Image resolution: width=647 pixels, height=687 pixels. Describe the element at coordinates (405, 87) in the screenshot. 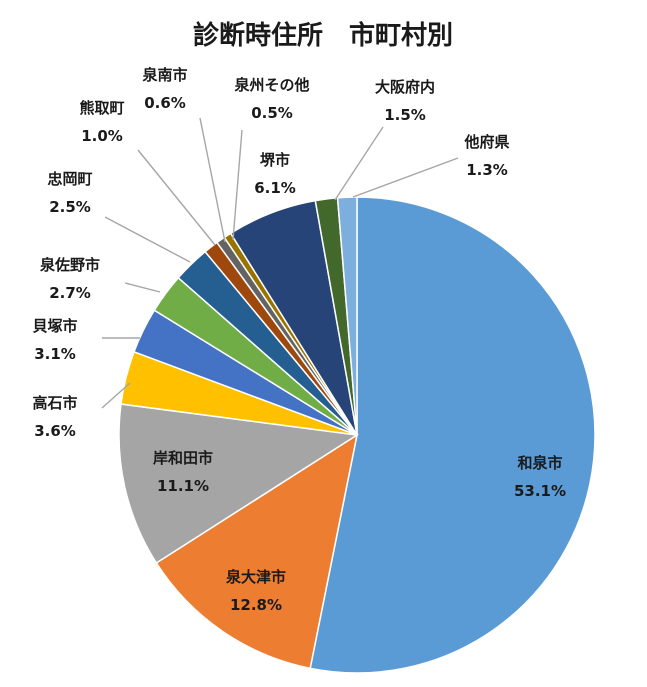

I see `slice-label-name: 大阪府内` at that location.